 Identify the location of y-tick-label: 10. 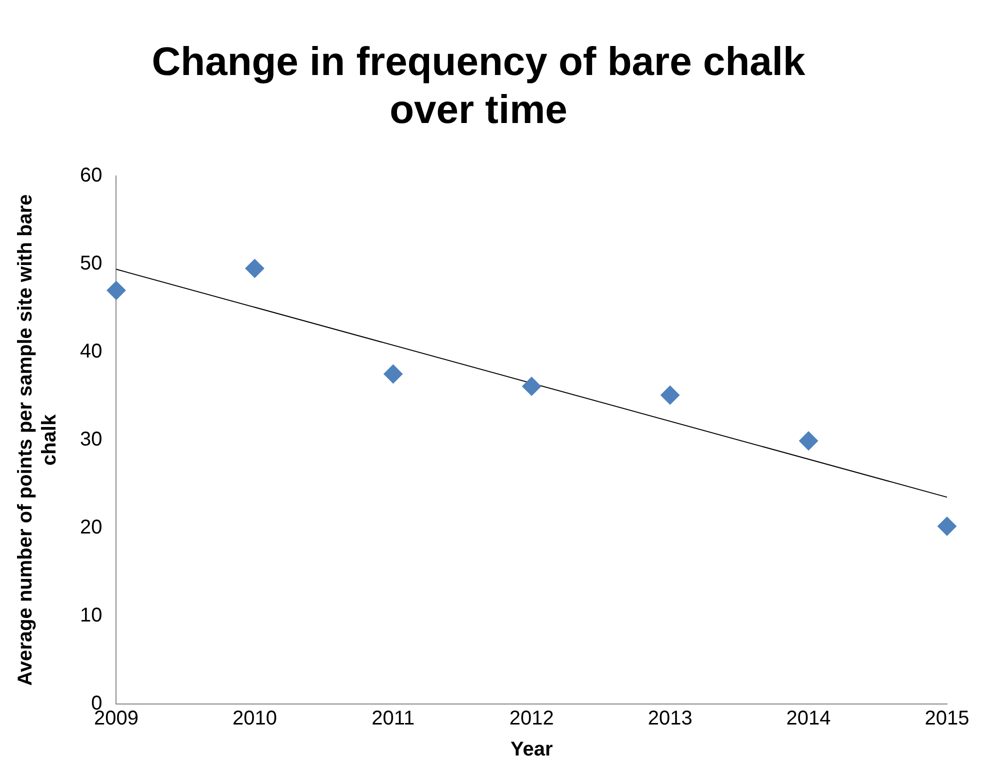
(91, 615).